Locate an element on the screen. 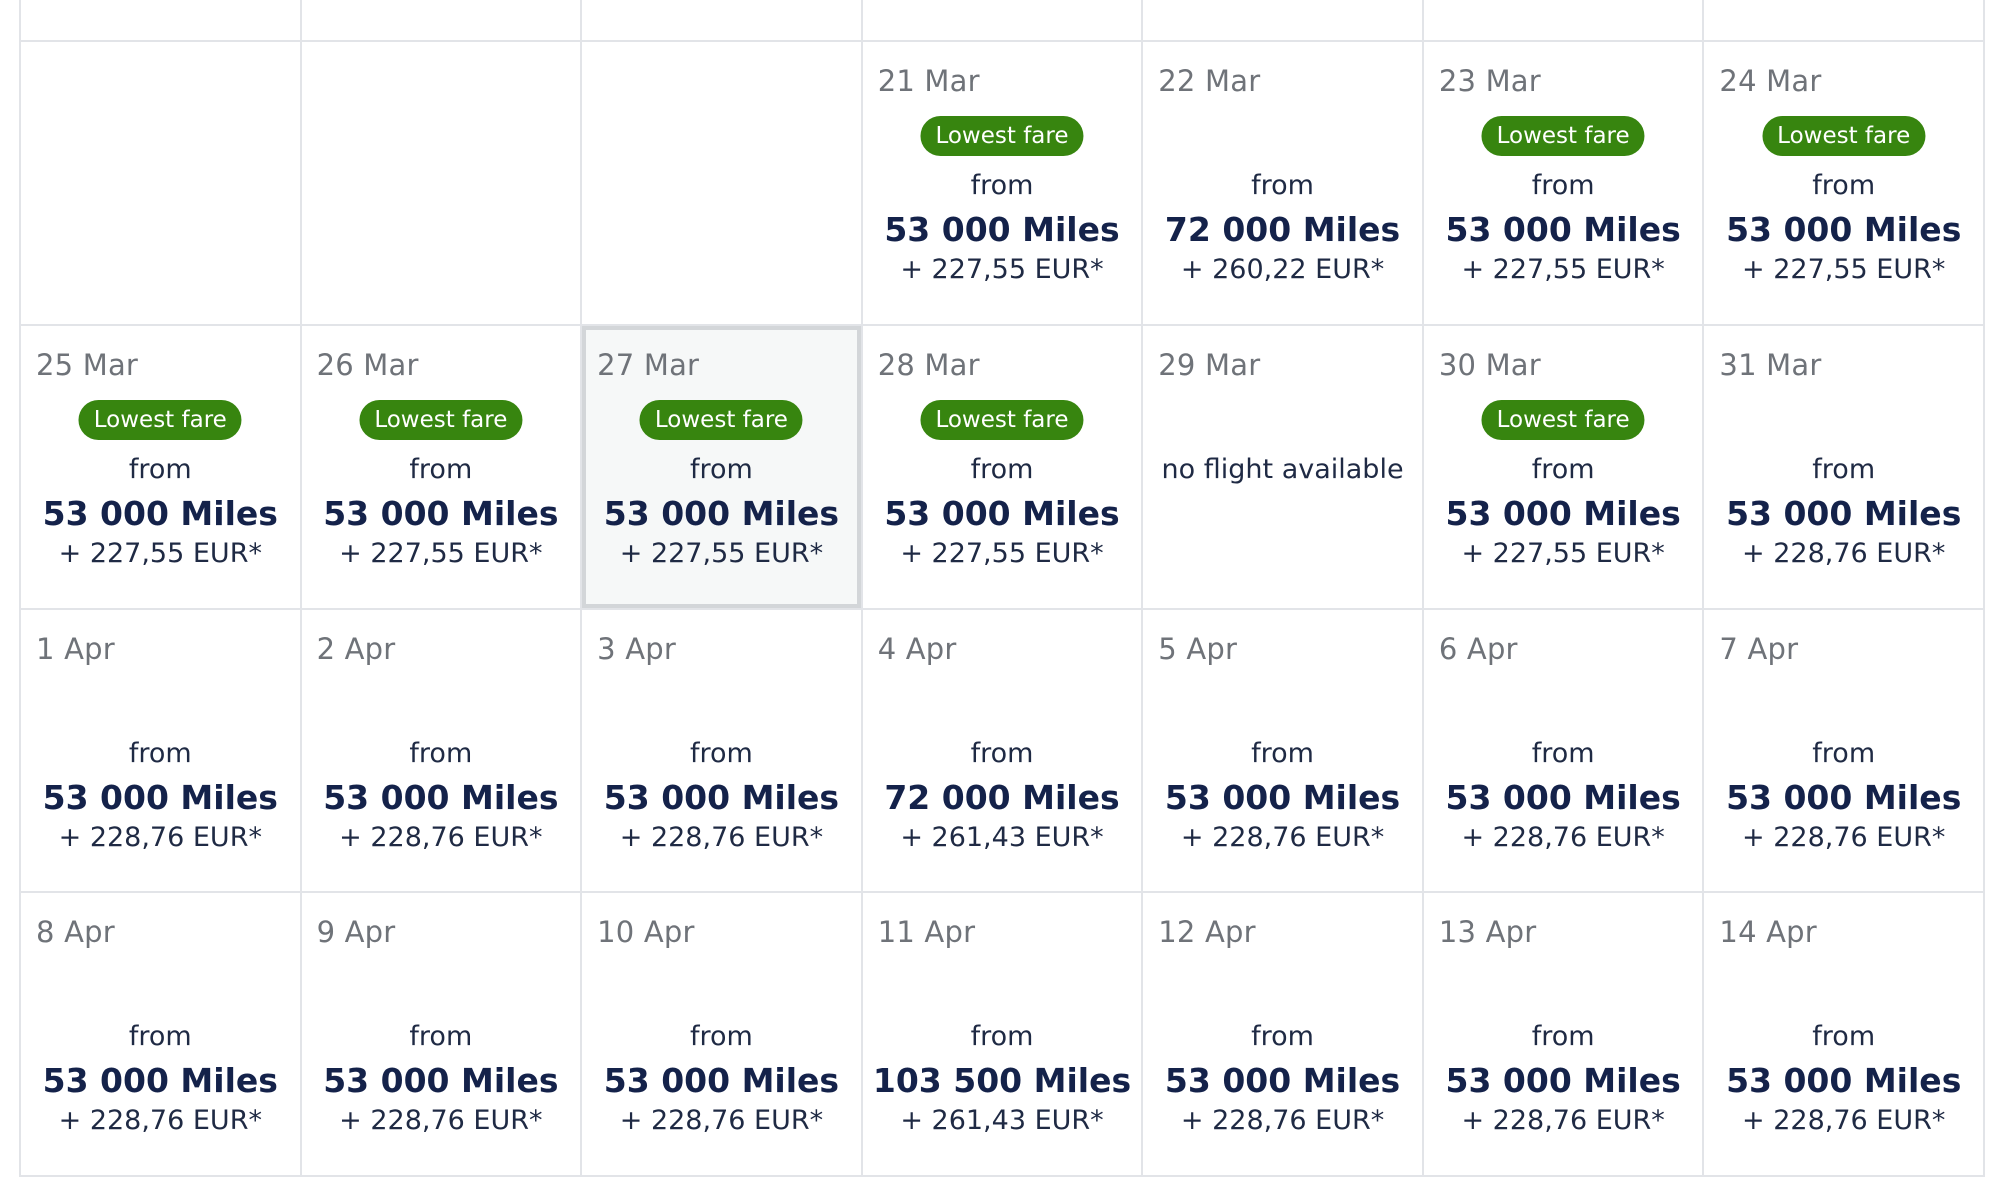  calendar-day-cell: 7 Apr from 53 000 Miles + 228,76 EUR* is located at coordinates (1844, 751).